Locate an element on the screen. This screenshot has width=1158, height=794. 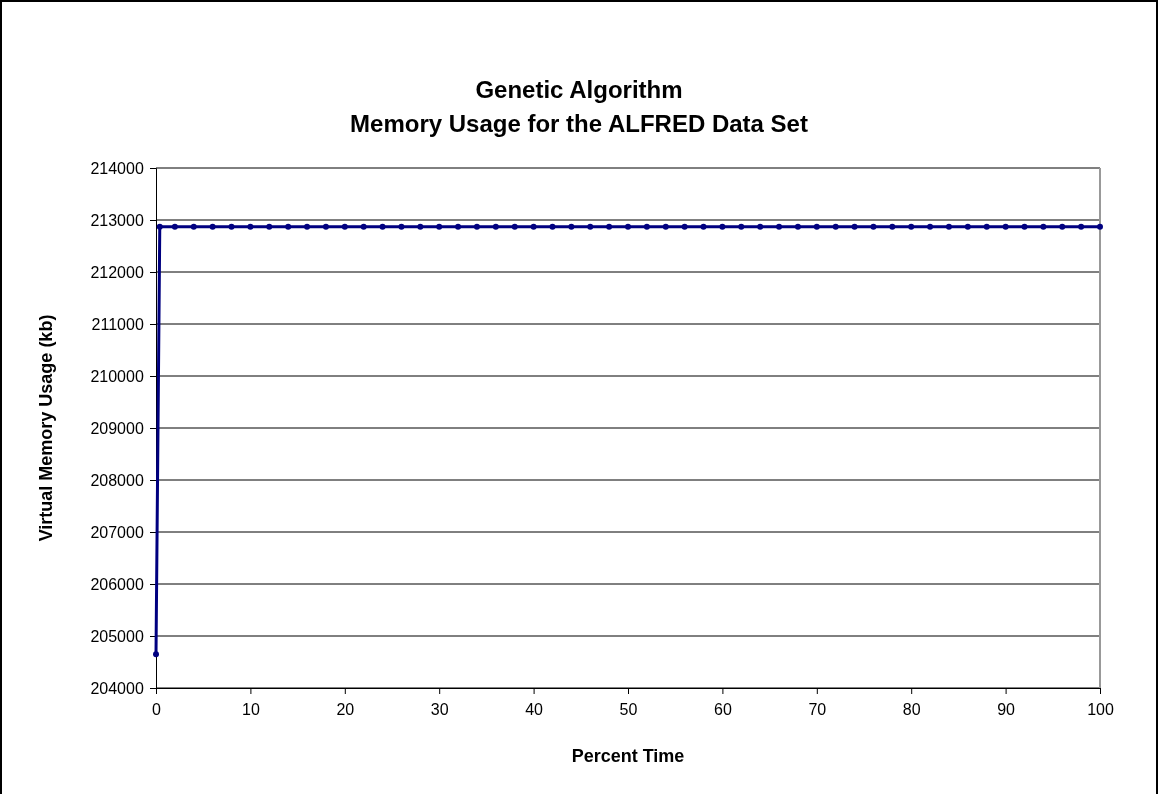
y-tick-label: 211000 is located at coordinates (117, 324).